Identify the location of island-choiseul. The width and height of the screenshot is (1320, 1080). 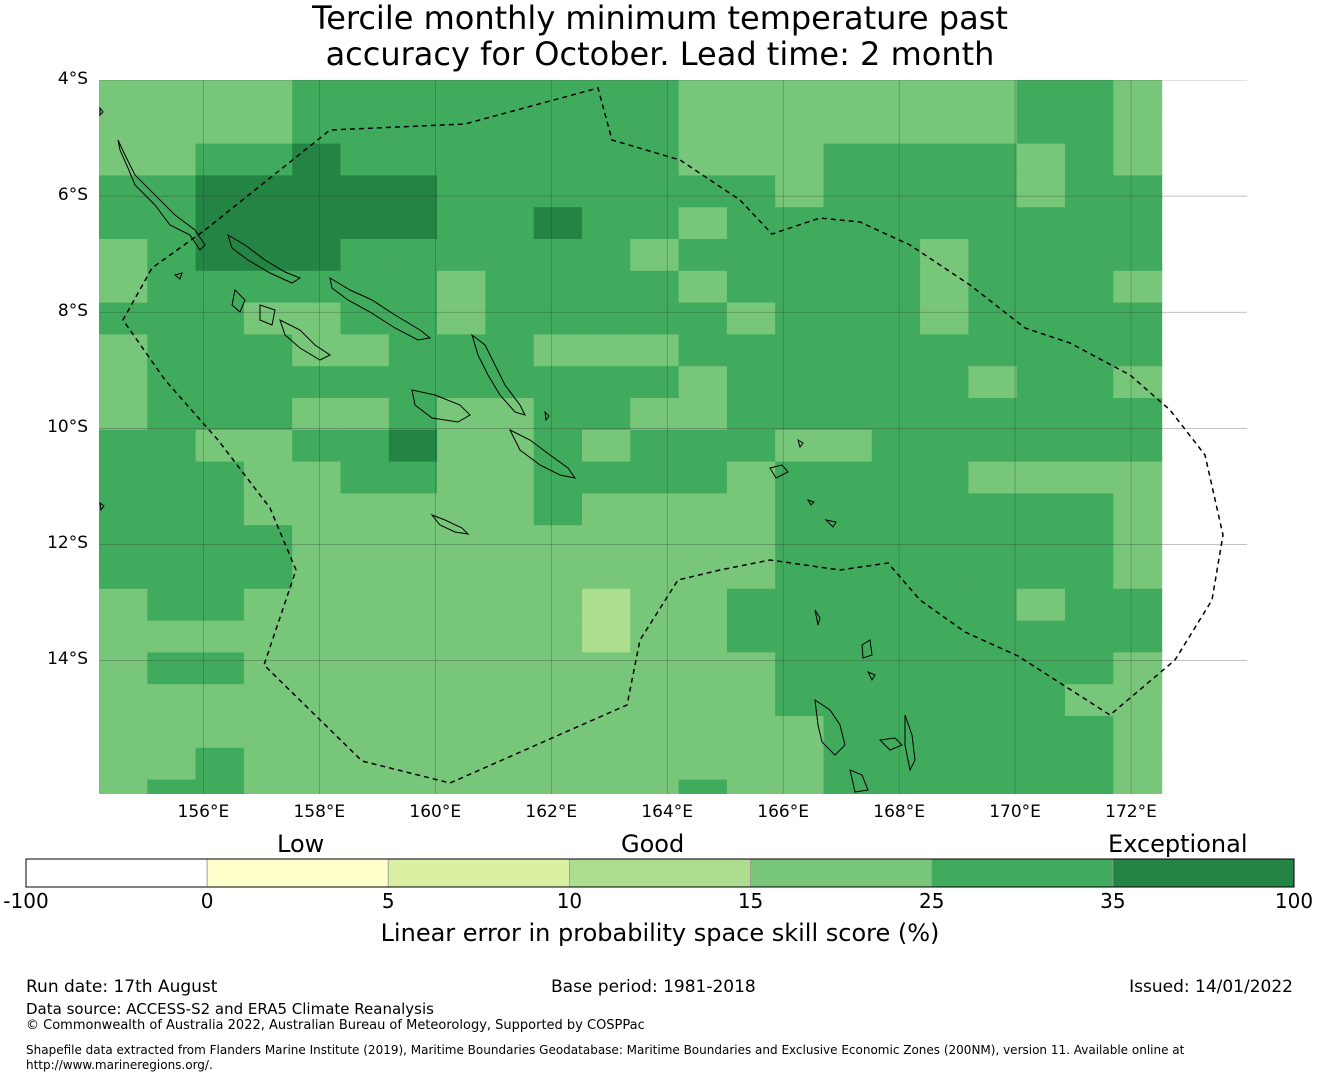
(264, 258).